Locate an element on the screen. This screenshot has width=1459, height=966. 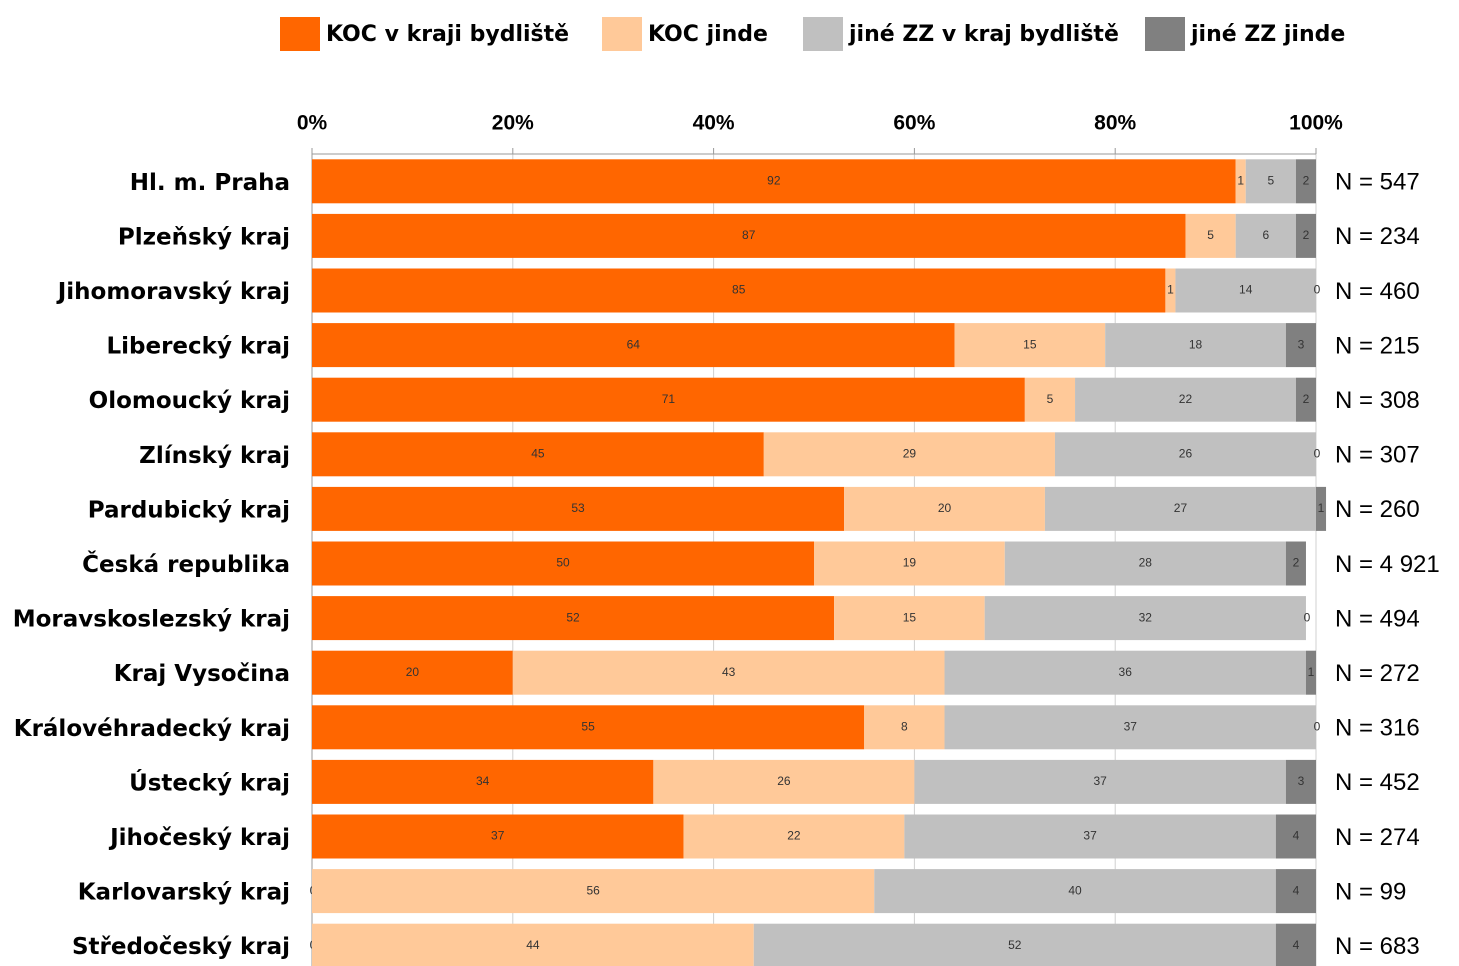
category-label: Moravskoslezský kraj is located at coordinates (151, 620).